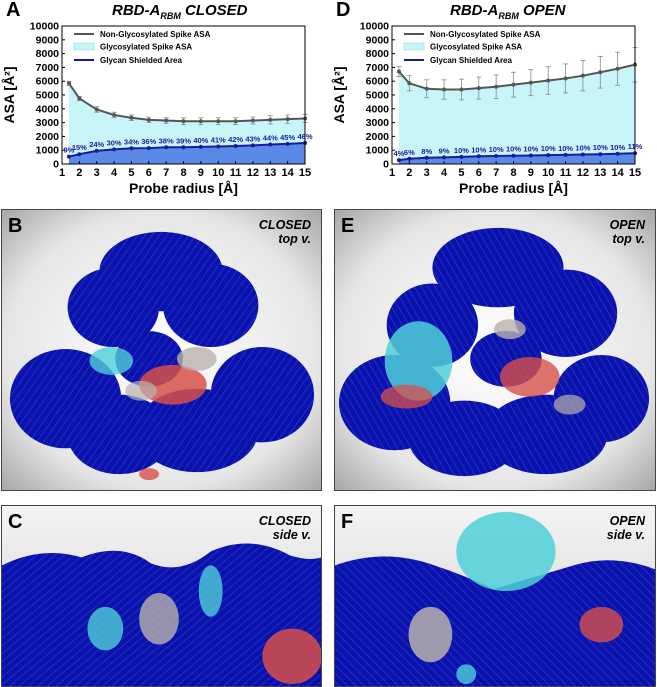 The height and width of the screenshot is (687, 657). Describe the element at coordinates (161, 596) in the screenshot. I see `glycan-render-closed-side` at that location.